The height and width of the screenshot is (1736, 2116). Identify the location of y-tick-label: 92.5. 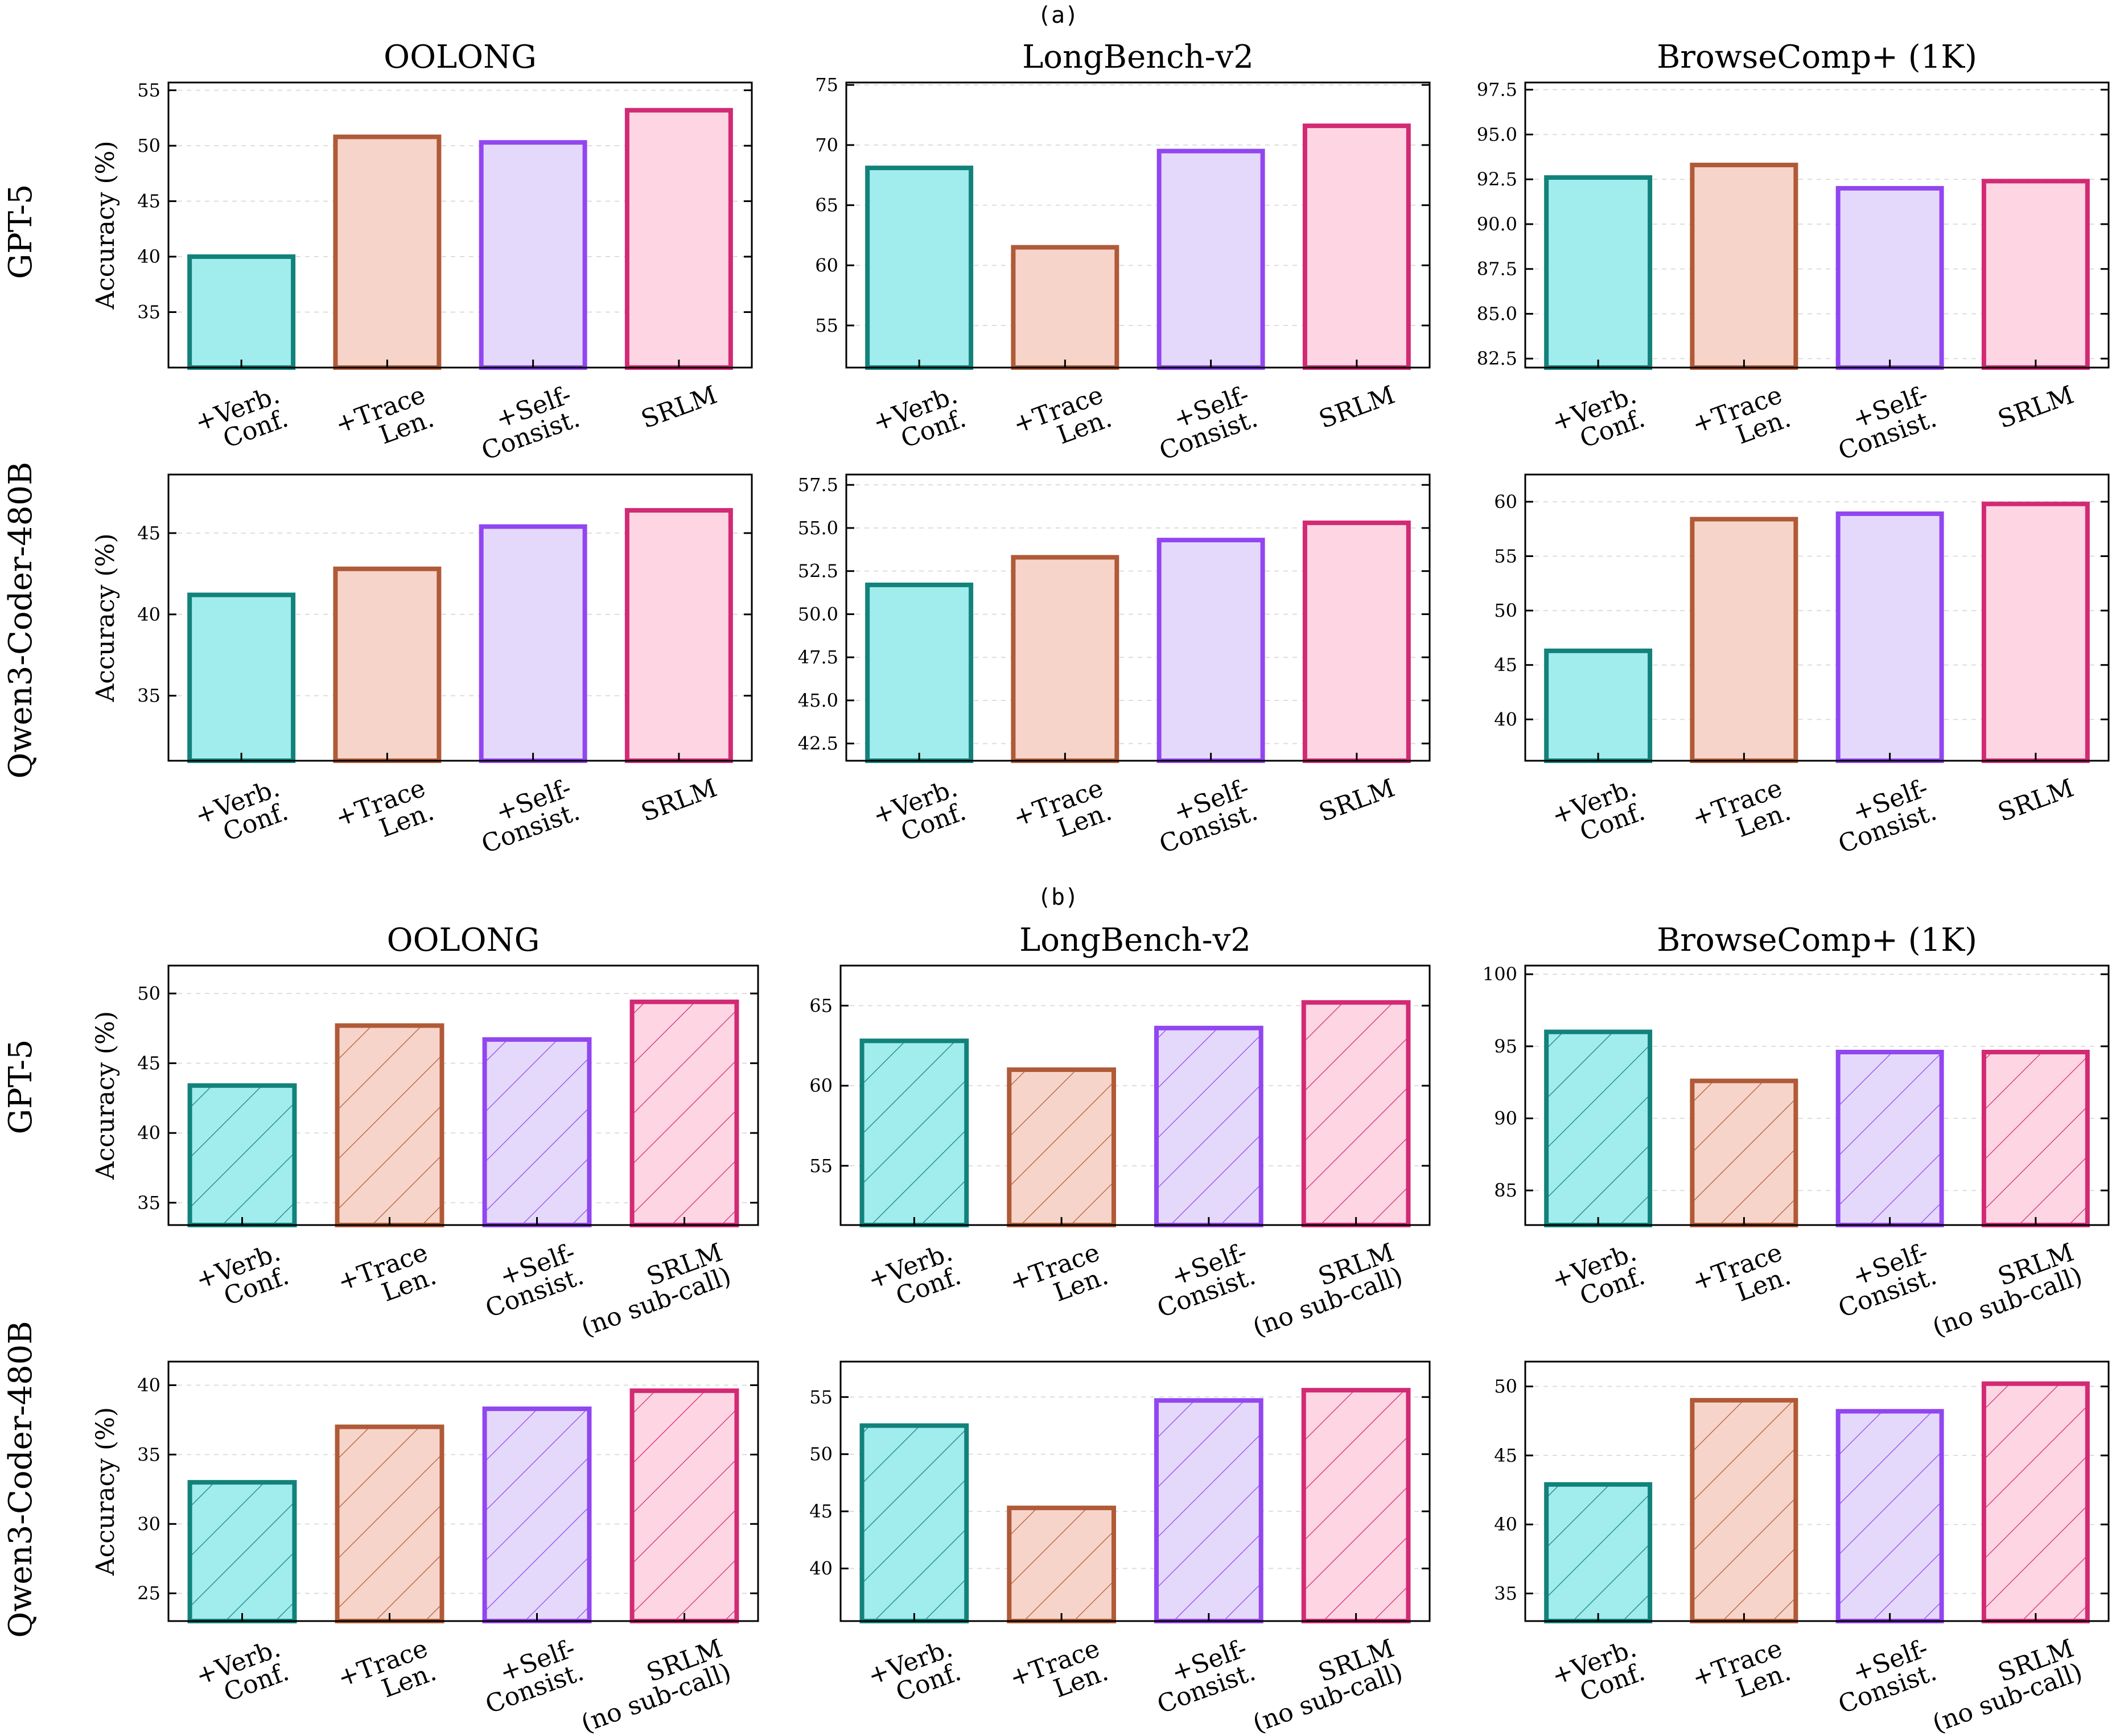
(1497, 179).